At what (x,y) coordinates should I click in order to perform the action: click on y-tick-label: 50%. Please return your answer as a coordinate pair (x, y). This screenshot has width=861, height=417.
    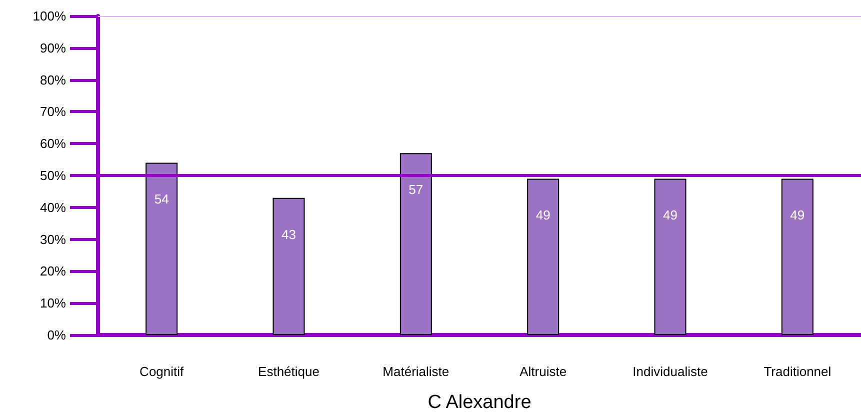
    Looking at the image, I should click on (53, 175).